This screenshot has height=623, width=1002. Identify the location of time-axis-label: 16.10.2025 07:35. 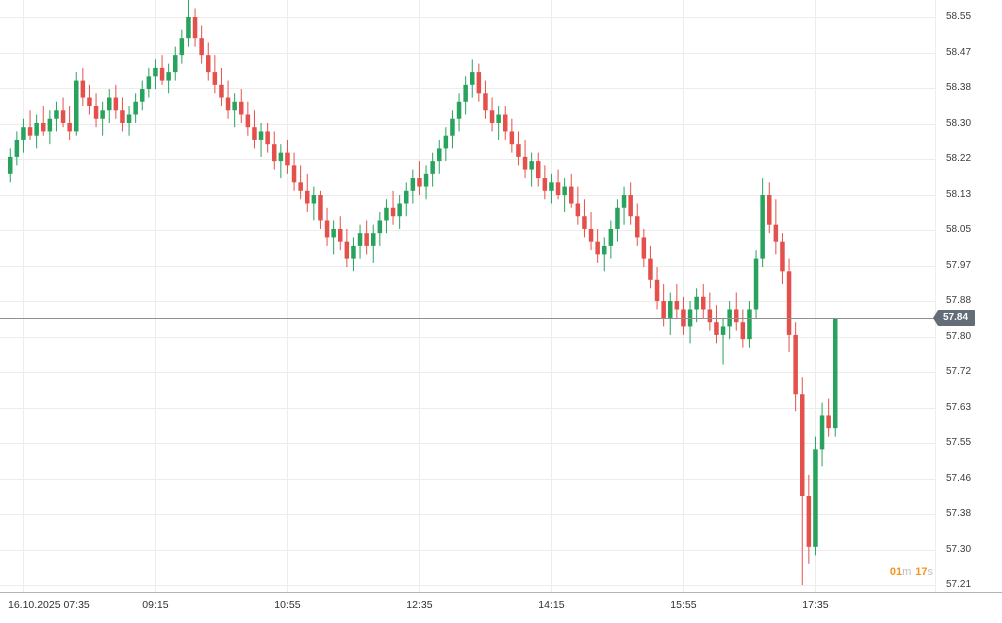
(49, 605).